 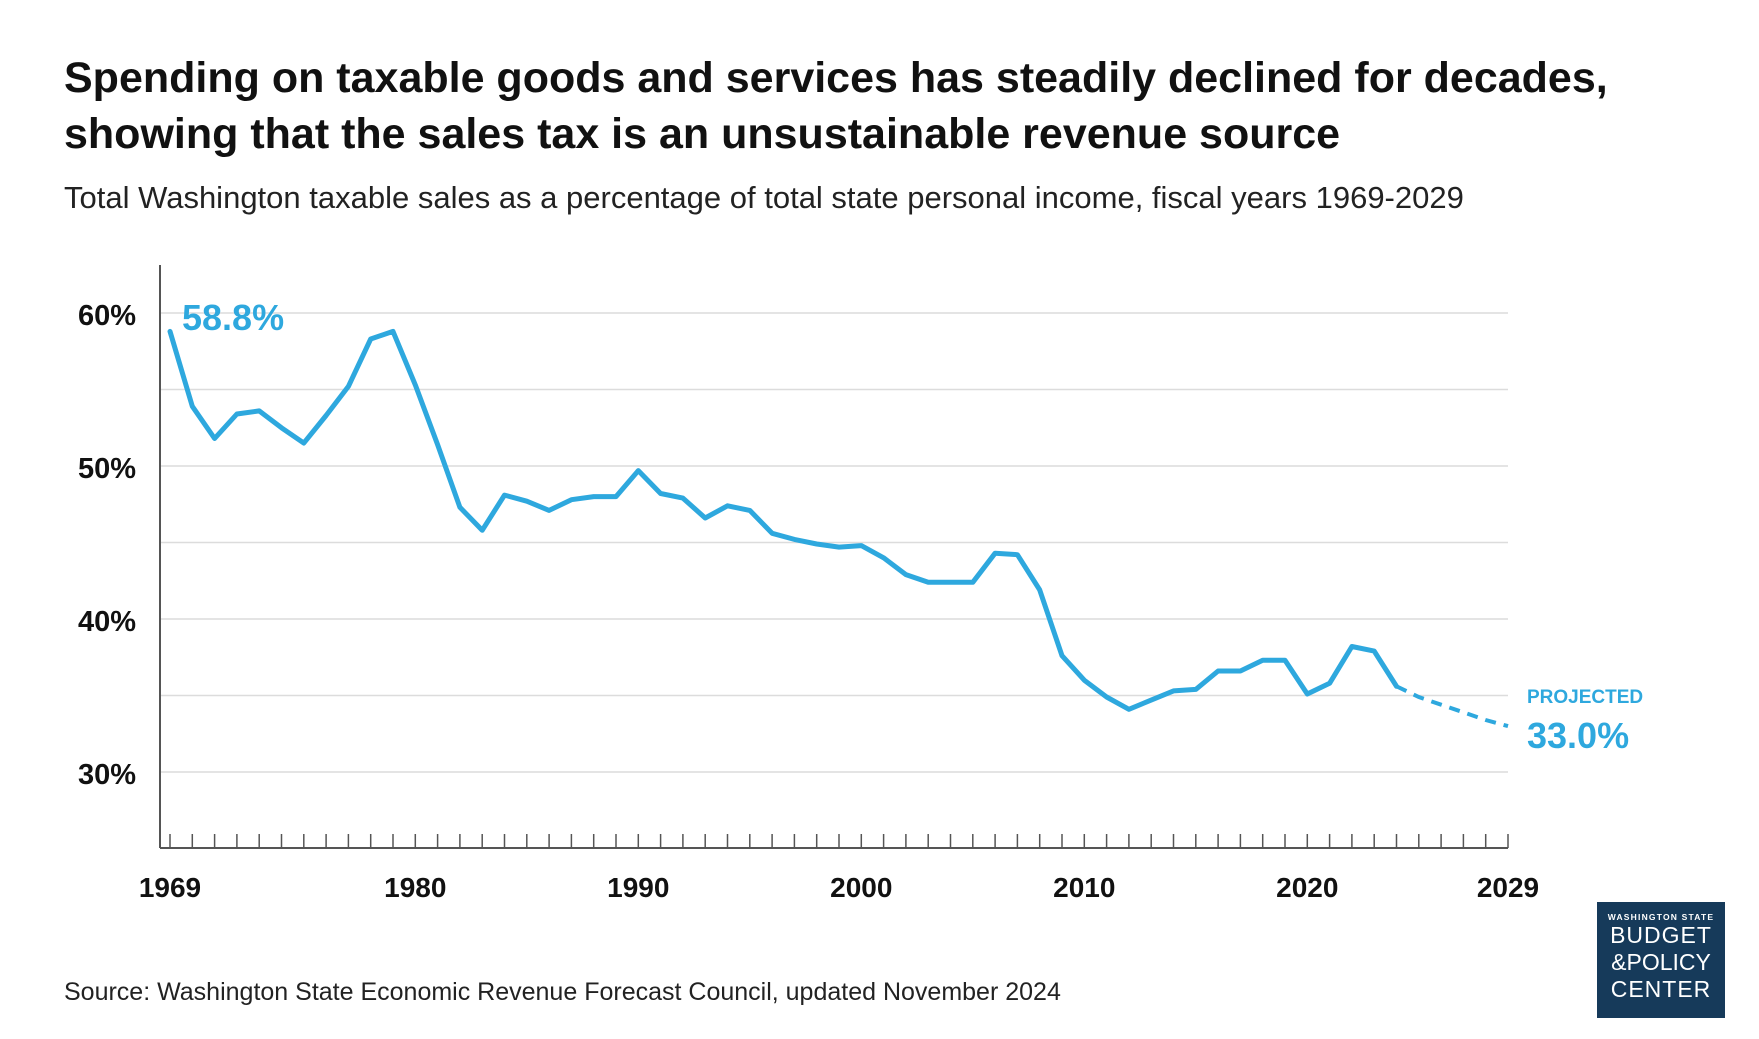 I want to click on start-value-label: 58.8%, so click(x=233, y=317).